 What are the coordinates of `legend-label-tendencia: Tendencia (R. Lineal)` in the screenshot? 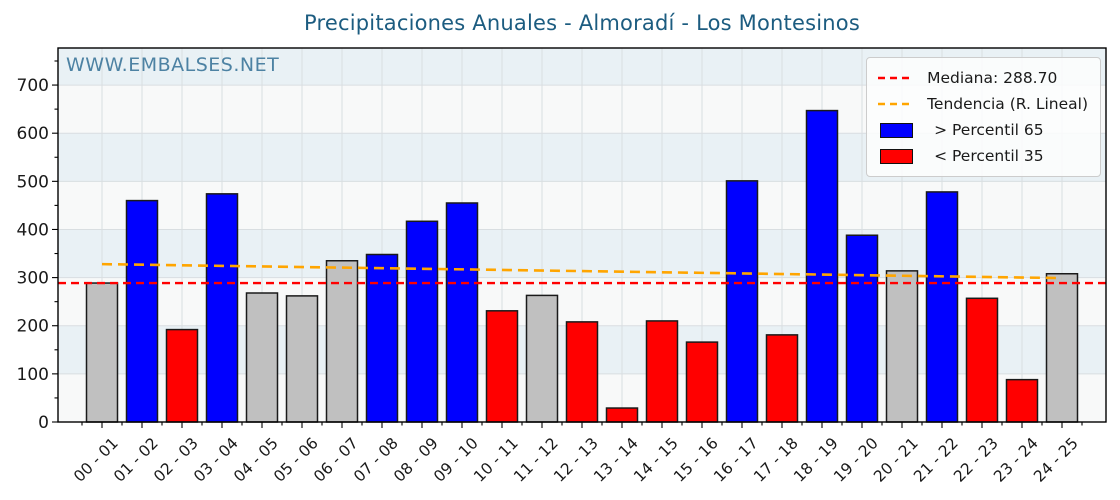 It's located at (1007, 104).